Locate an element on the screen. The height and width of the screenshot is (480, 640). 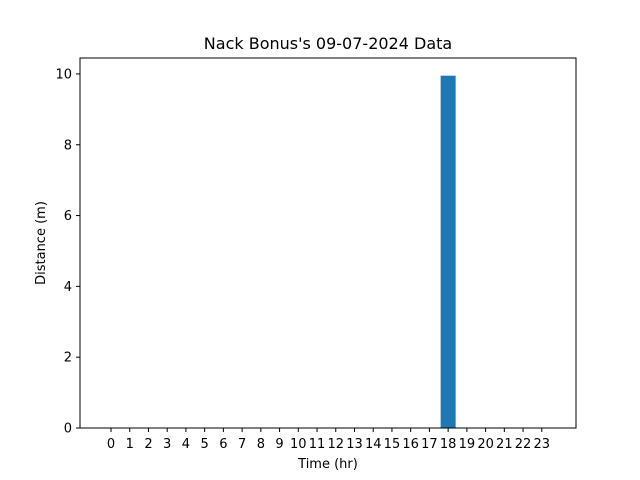
x-tick-label: 8 is located at coordinates (261, 444).